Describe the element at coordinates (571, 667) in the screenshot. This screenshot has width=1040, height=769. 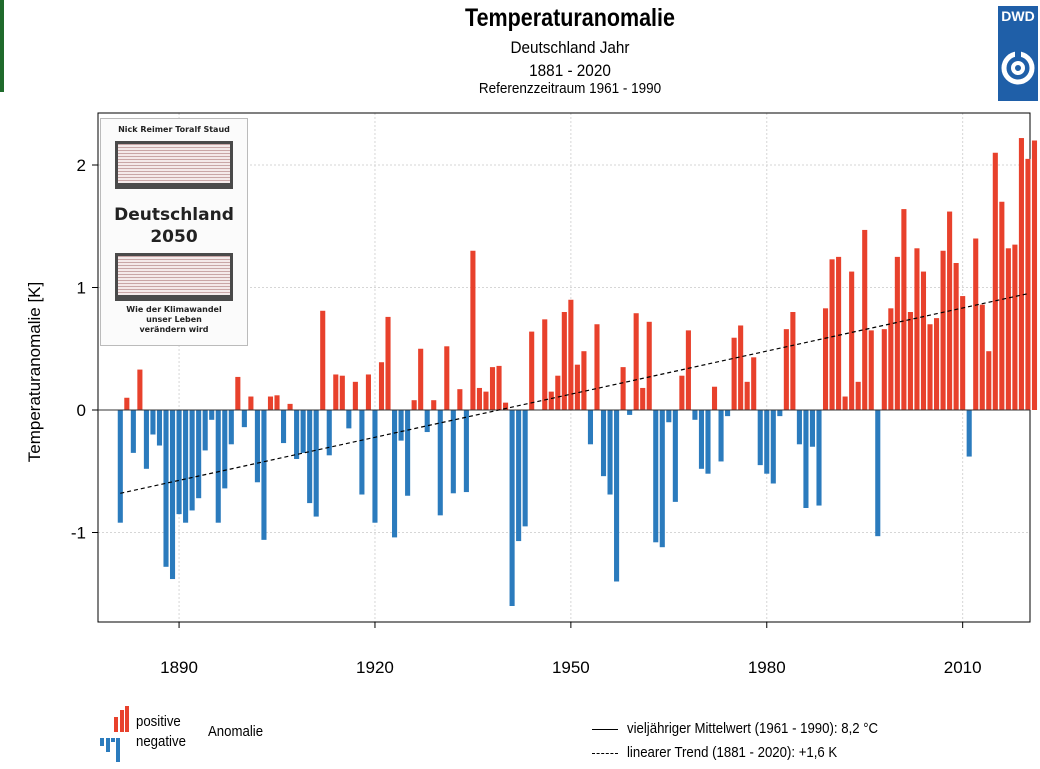
I see `x-tick-label: 1950` at that location.